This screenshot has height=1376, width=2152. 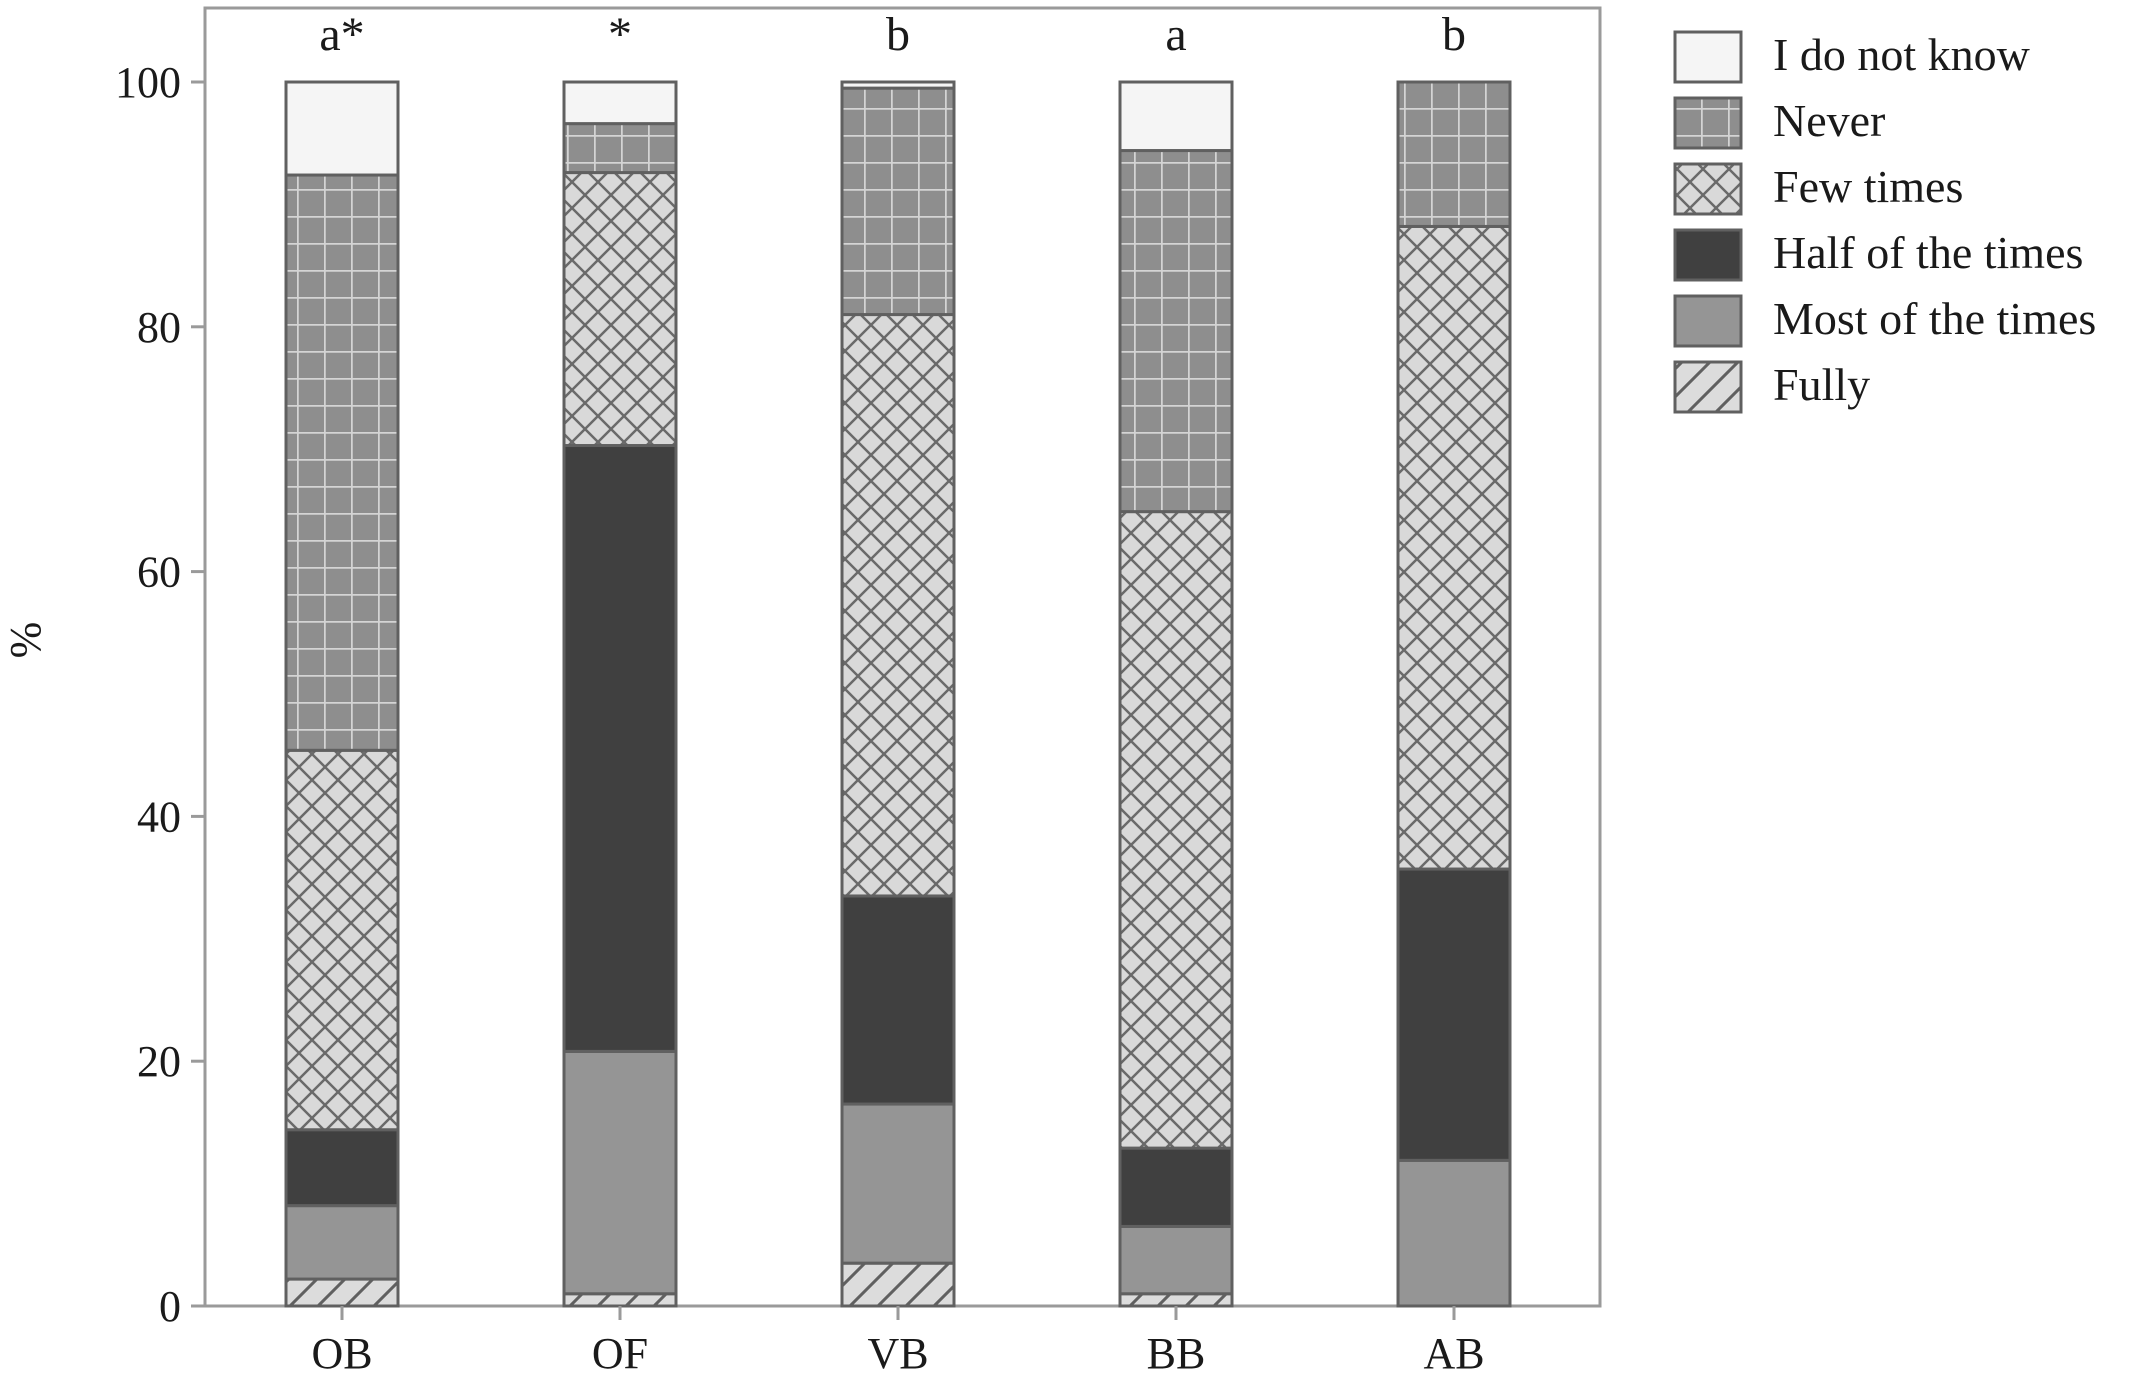 I want to click on significance-label-of: *, so click(x=620, y=34).